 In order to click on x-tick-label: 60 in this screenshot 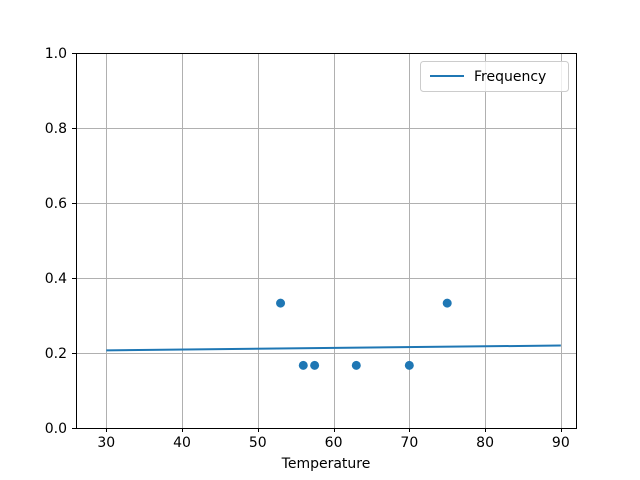, I will do `click(334, 443)`.